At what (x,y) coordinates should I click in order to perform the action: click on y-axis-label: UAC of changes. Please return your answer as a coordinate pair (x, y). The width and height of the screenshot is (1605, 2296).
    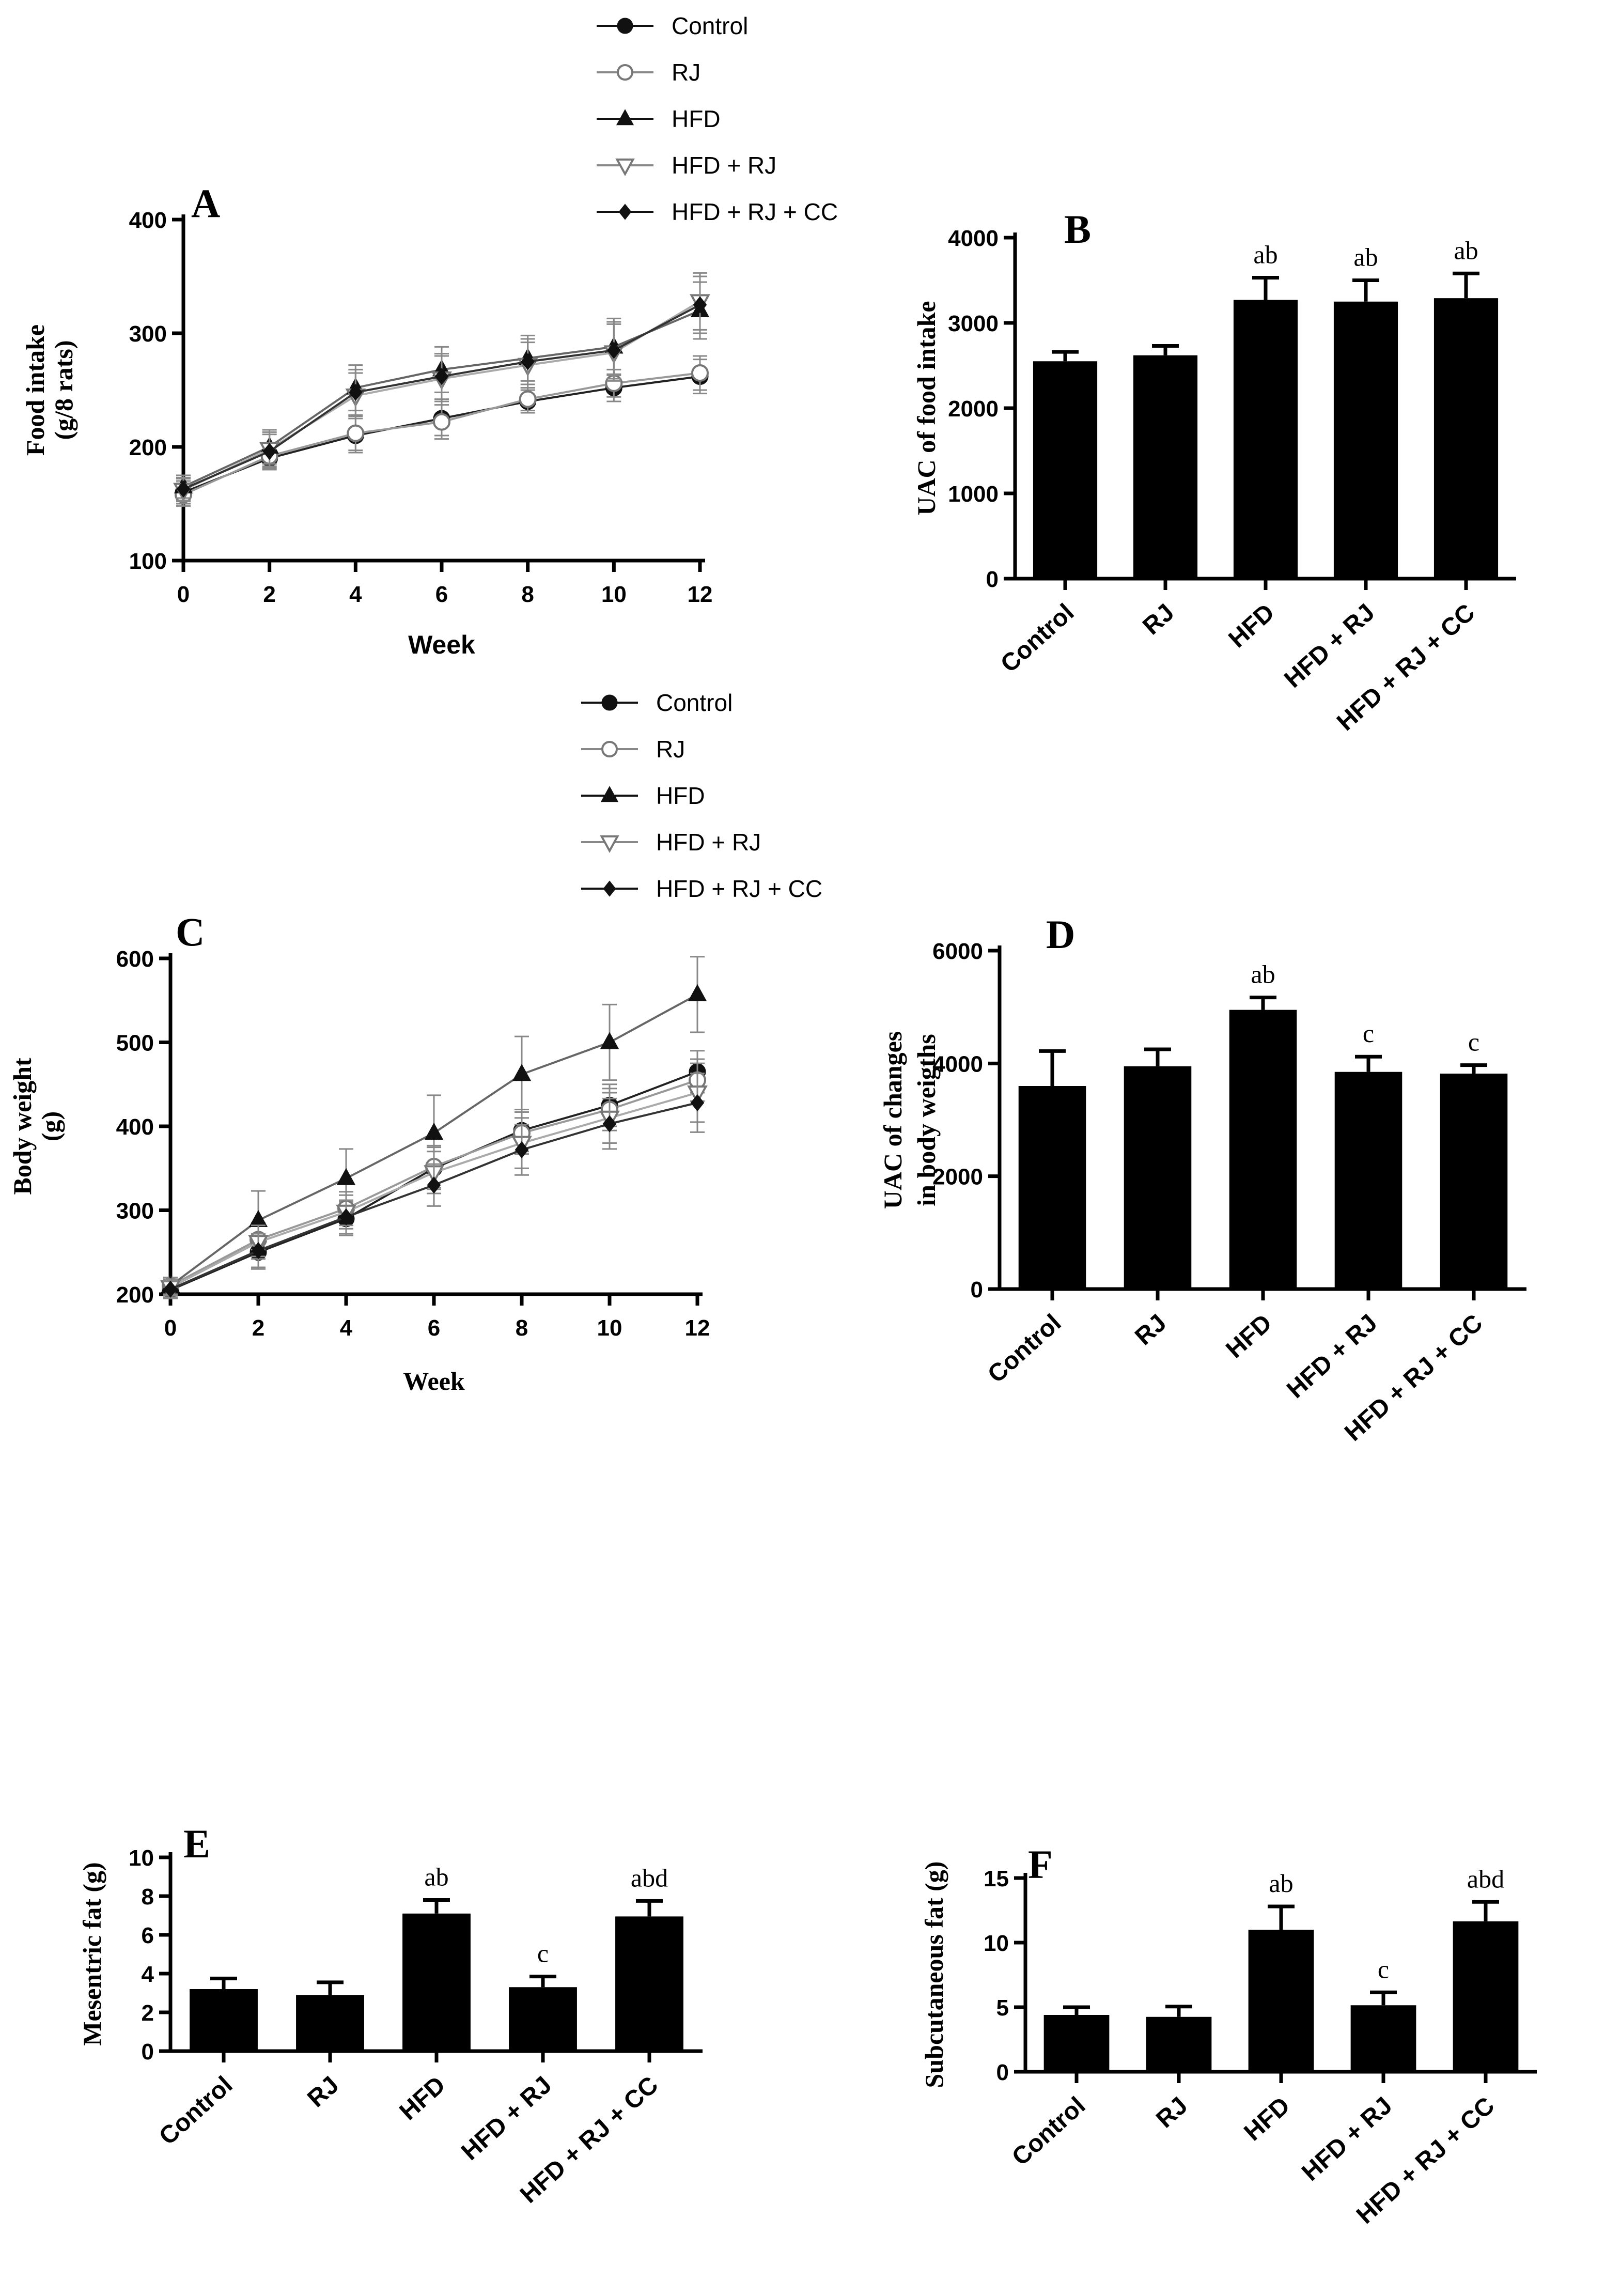
    Looking at the image, I should click on (892, 1120).